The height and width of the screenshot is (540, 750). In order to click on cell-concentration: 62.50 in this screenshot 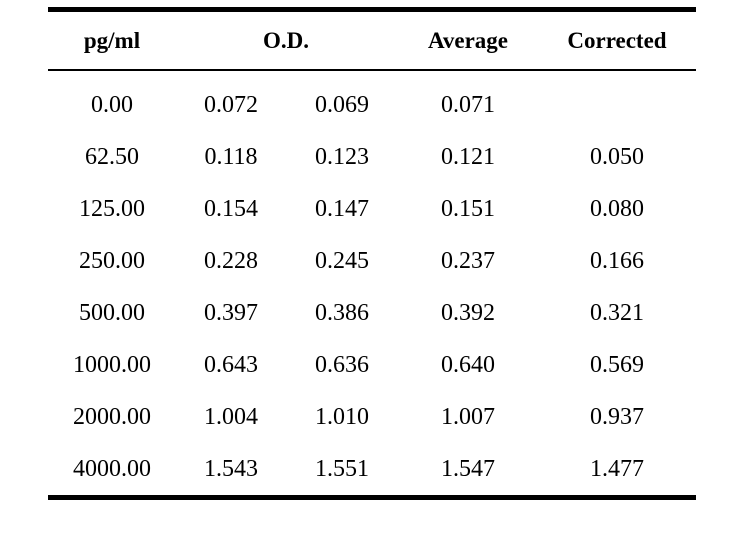, I will do `click(112, 156)`.